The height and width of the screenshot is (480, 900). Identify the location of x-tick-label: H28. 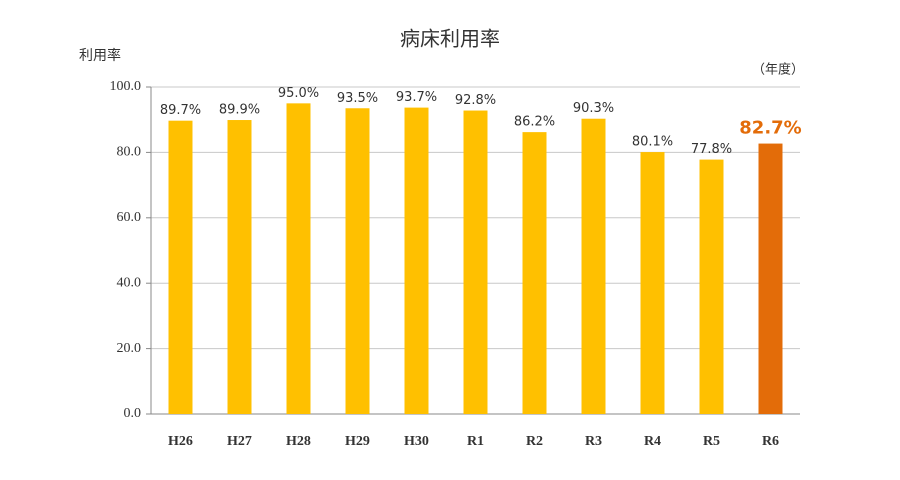
(298, 441).